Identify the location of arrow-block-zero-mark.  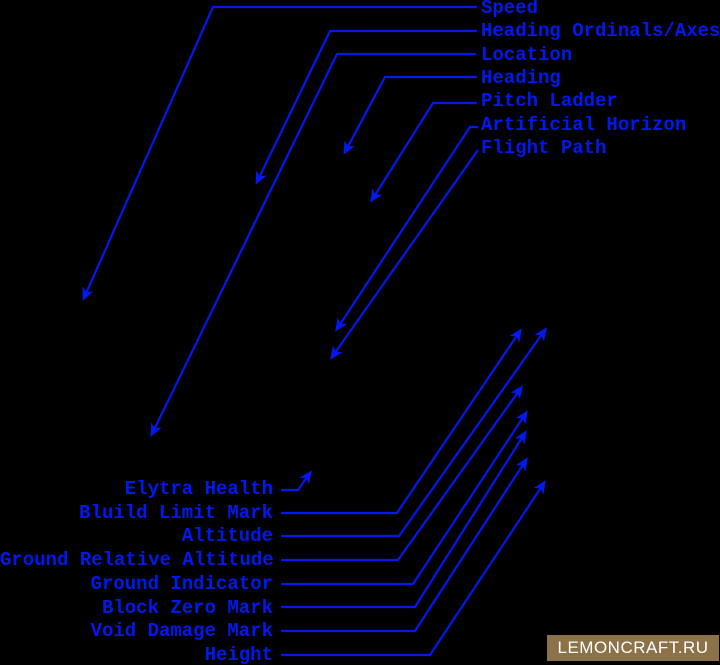
(404, 519).